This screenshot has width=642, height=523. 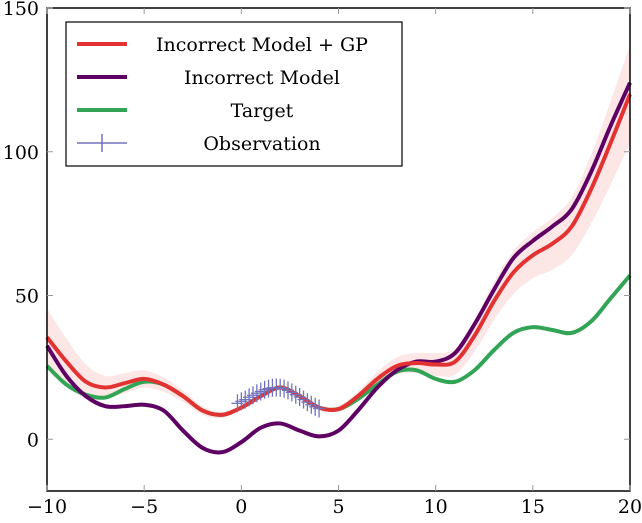 What do you see at coordinates (533, 507) in the screenshot?
I see `x-tick-label: 15` at bounding box center [533, 507].